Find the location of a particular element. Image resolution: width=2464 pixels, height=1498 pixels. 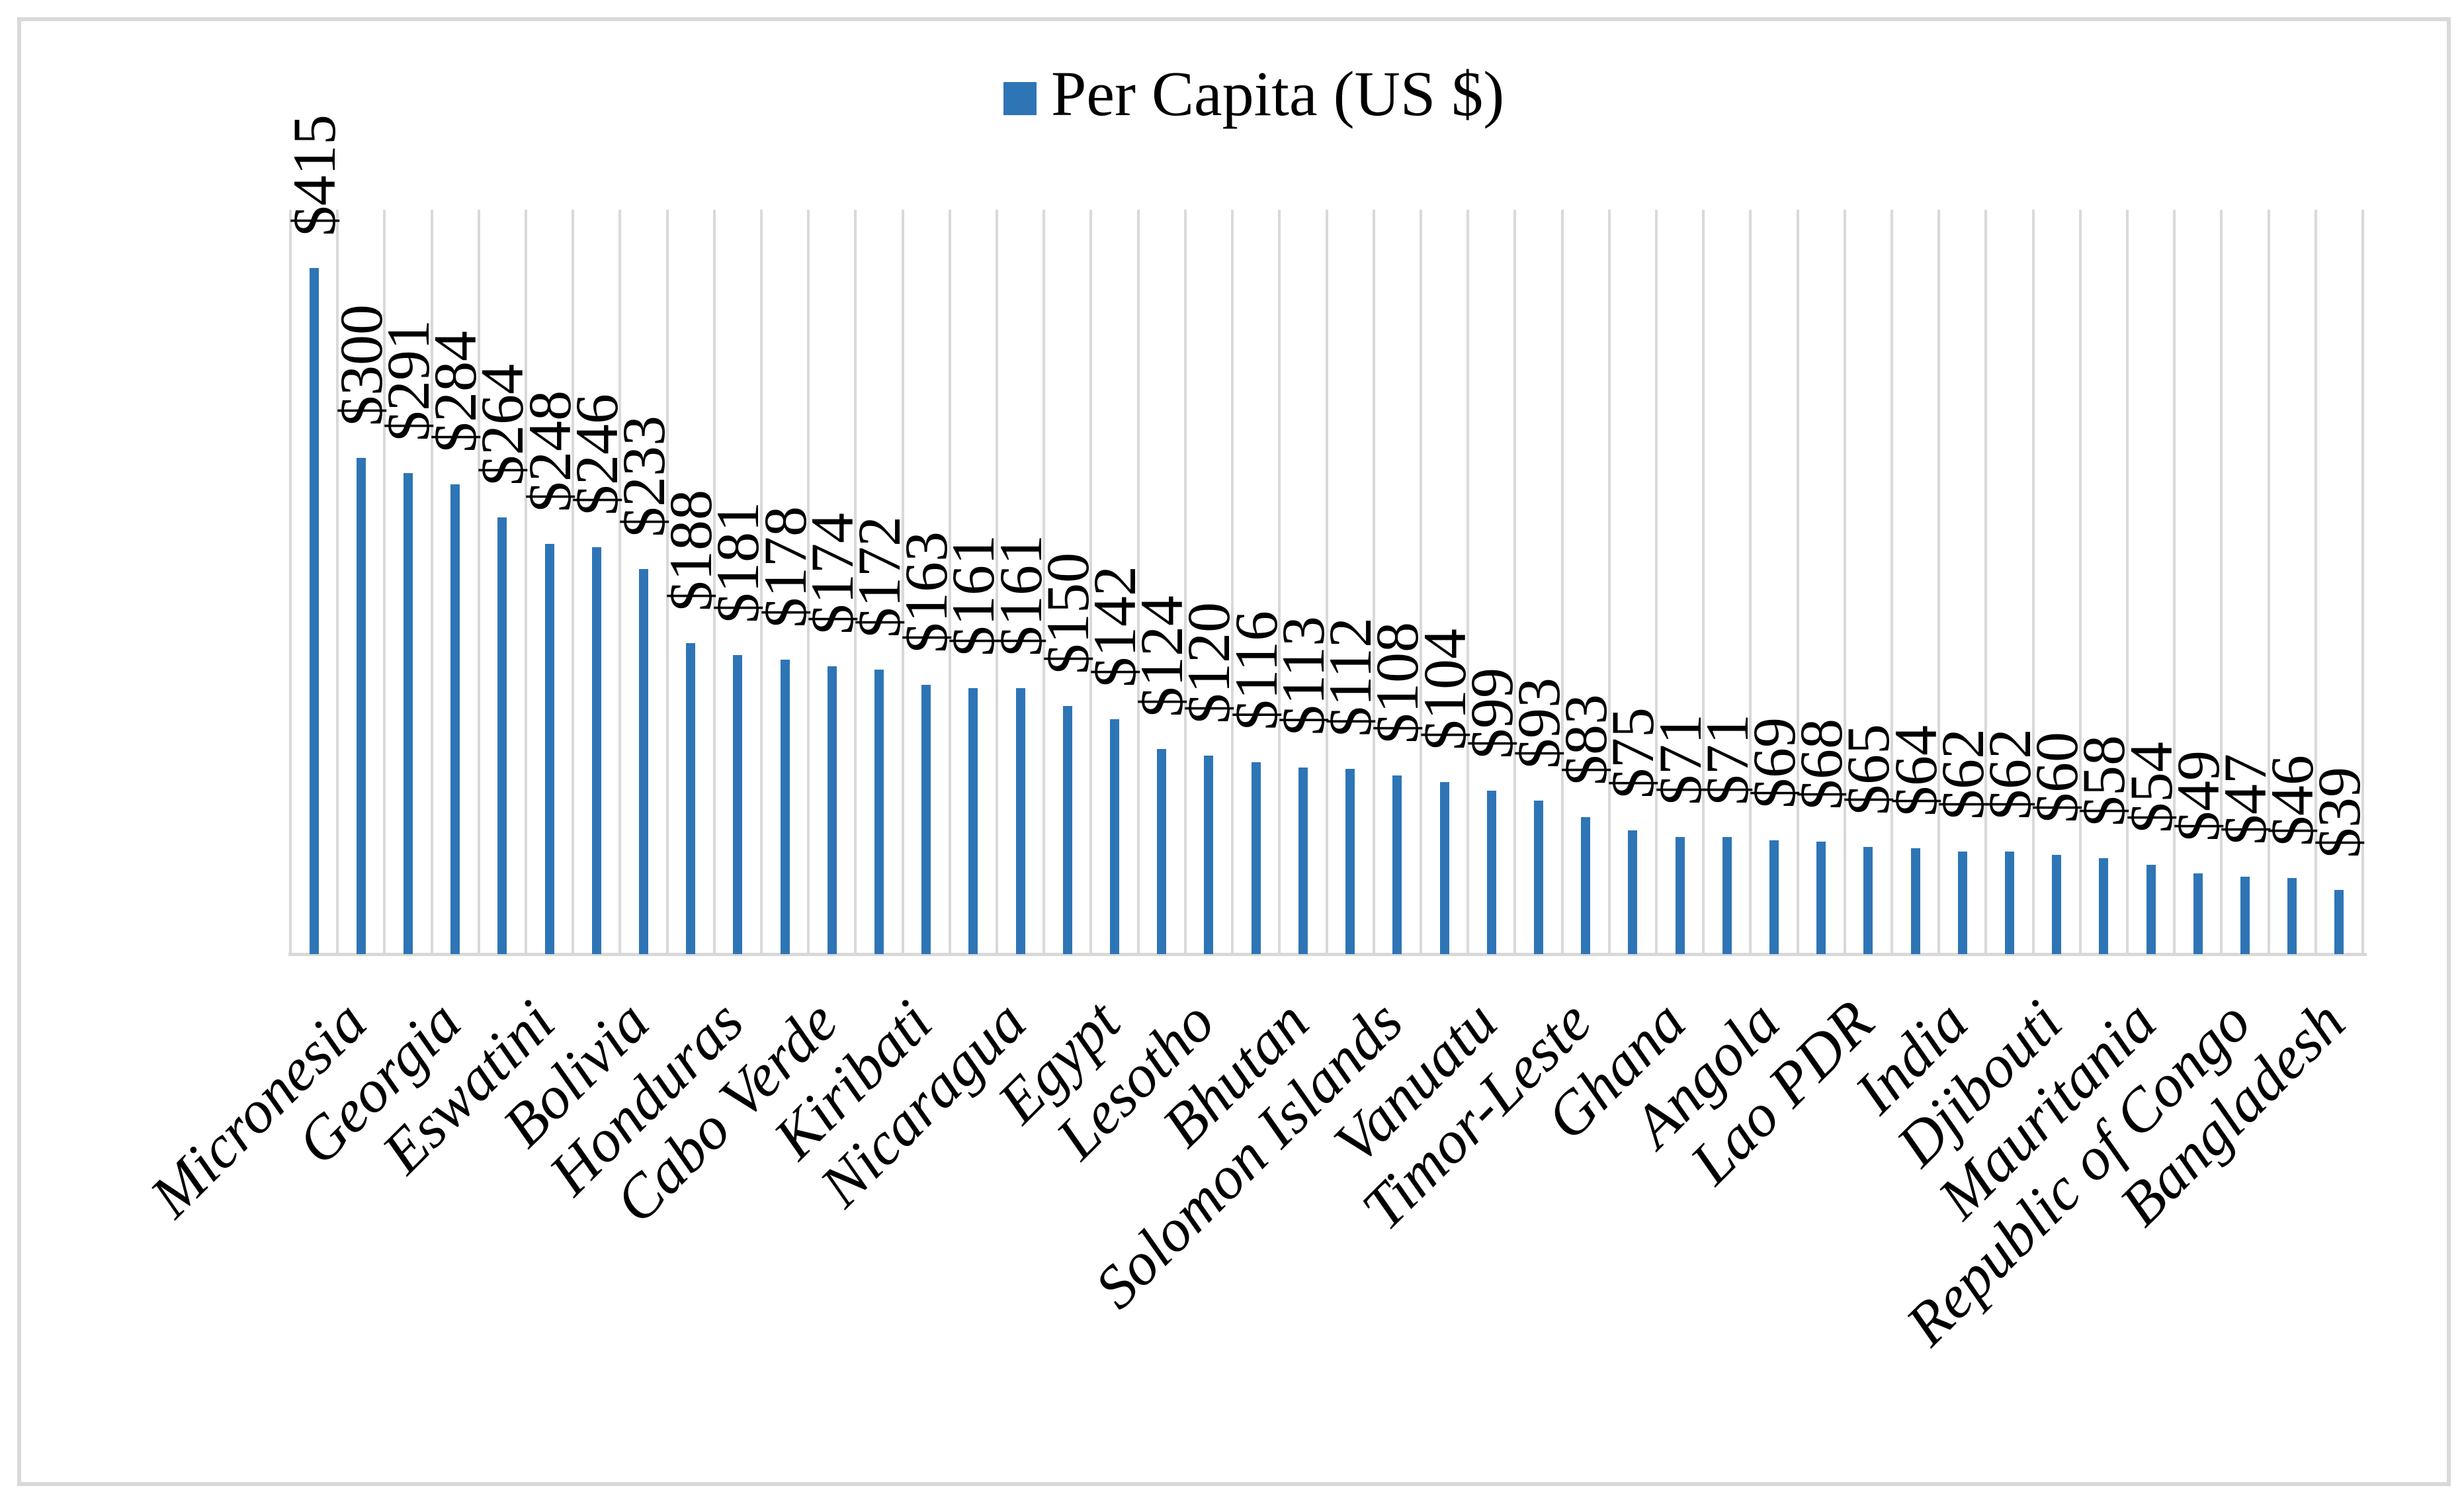

legend-label: Per Capita (US $) is located at coordinates (1278, 94).